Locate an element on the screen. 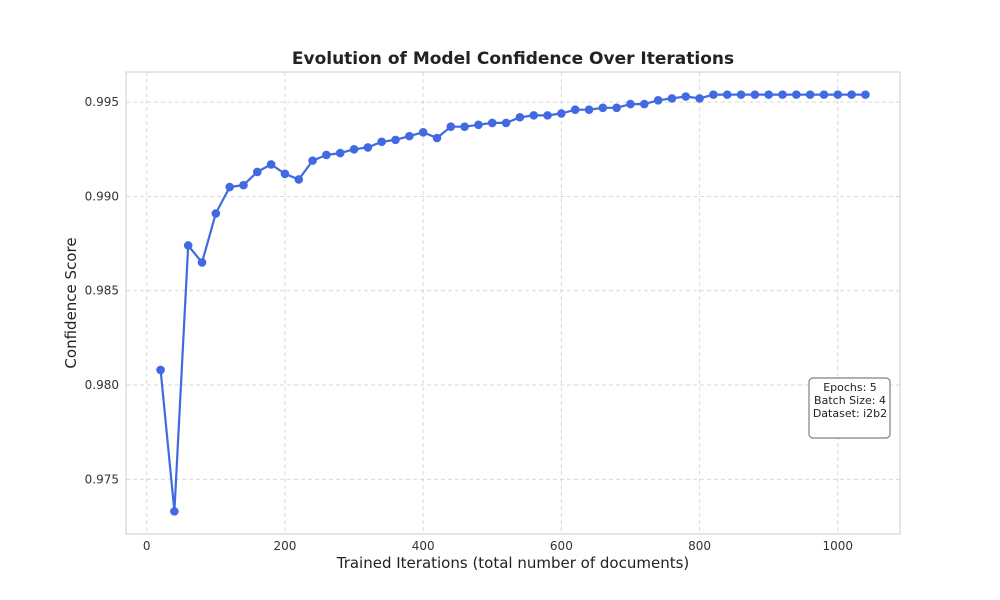 The image size is (1000, 600). y-axis-label: Confidence Score is located at coordinates (71, 302).